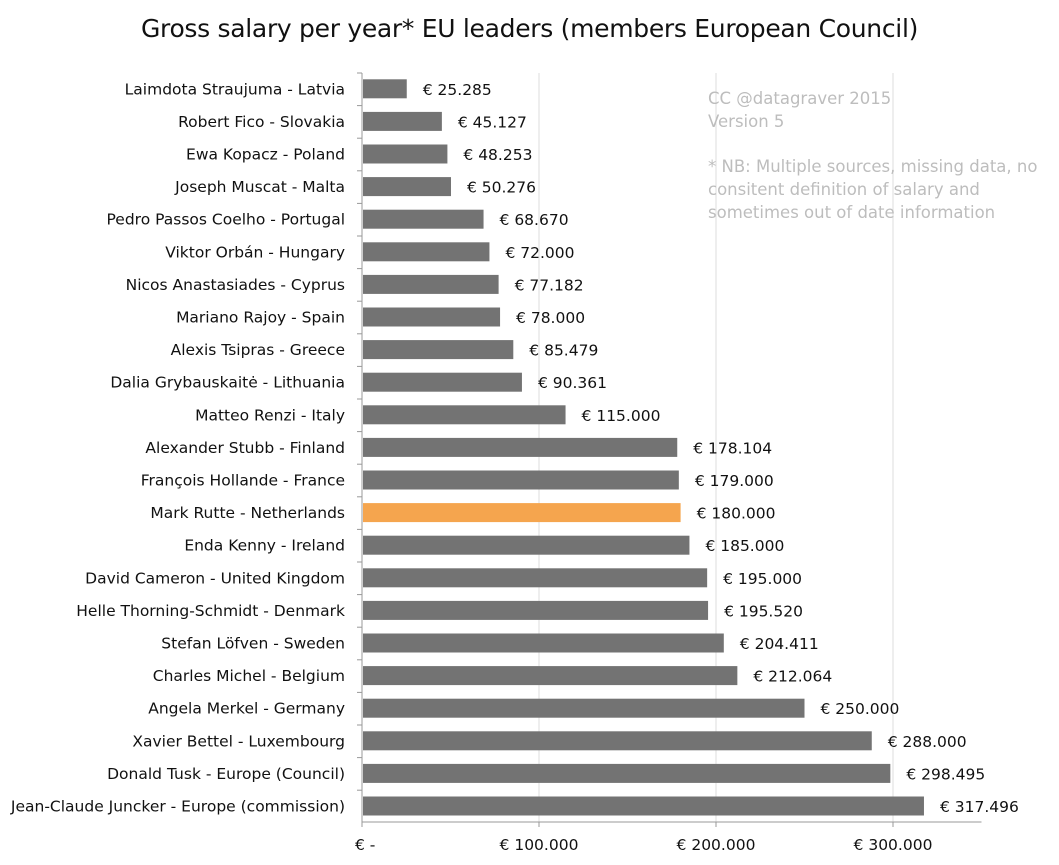 Image resolution: width=1059 pixels, height=865 pixels. What do you see at coordinates (549, 285) in the screenshot?
I see `value-label: € 77.182` at bounding box center [549, 285].